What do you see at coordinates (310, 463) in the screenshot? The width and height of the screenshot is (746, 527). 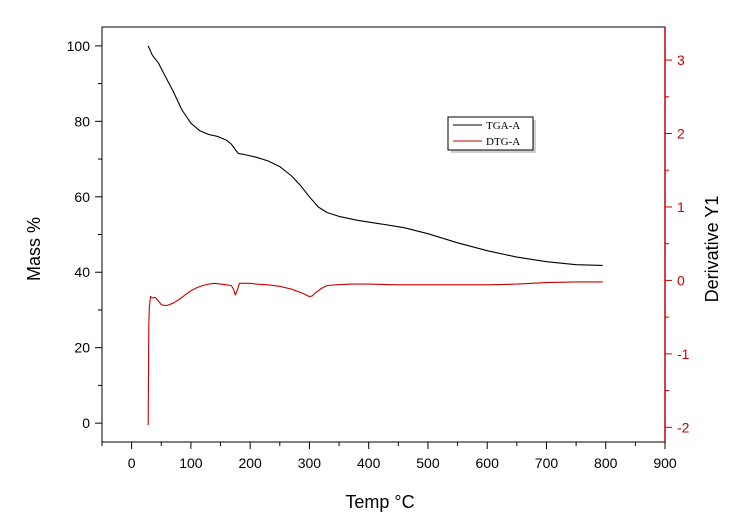 I see `x-tick-label-3: 300` at bounding box center [310, 463].